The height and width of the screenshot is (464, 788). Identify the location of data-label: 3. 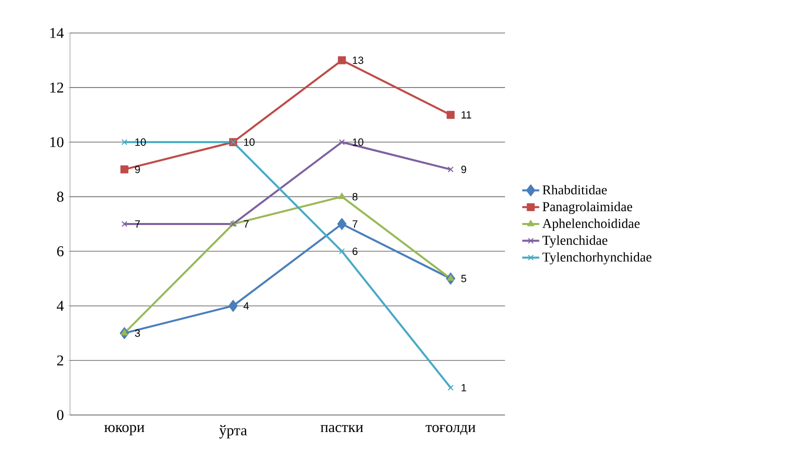
(137, 333).